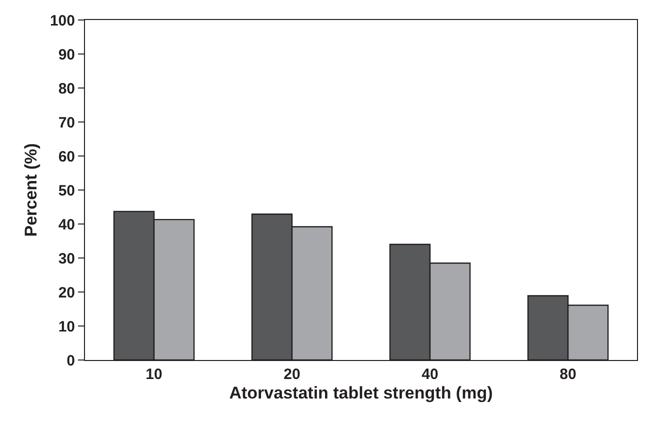 This screenshot has height=422, width=649. Describe the element at coordinates (31, 190) in the screenshot. I see `y-axis-title: Percent (%)` at that location.